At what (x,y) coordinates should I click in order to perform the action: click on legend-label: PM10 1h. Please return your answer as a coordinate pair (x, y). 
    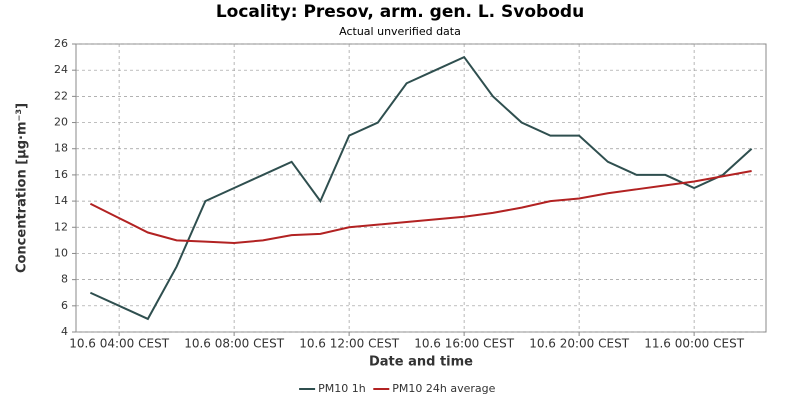
    Looking at the image, I should click on (342, 388).